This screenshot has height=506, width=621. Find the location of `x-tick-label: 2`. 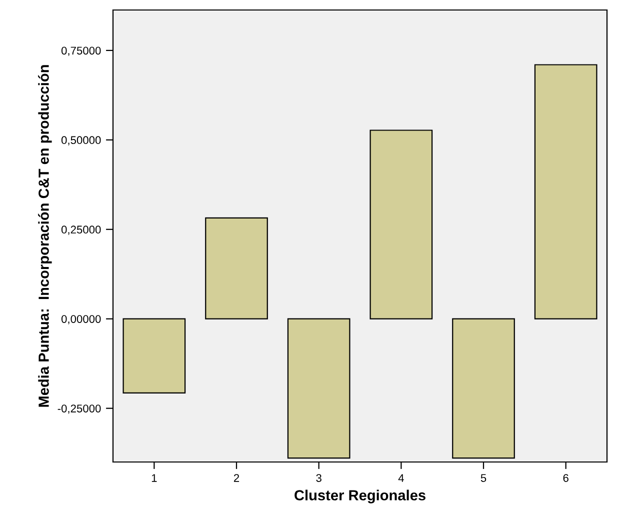

x-tick-label: 2 is located at coordinates (237, 478).